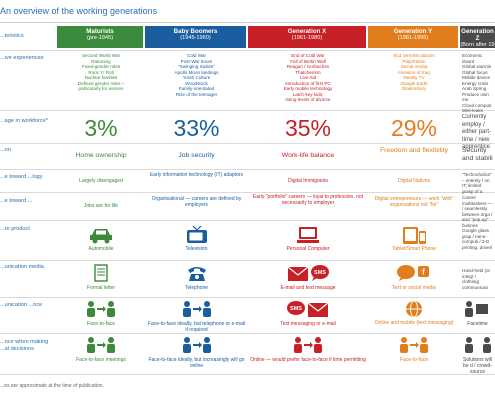 The image size is (495, 400). Describe the element at coordinates (308, 155) in the screenshot. I see `aspiration-generation-x: Work-life balance` at that location.